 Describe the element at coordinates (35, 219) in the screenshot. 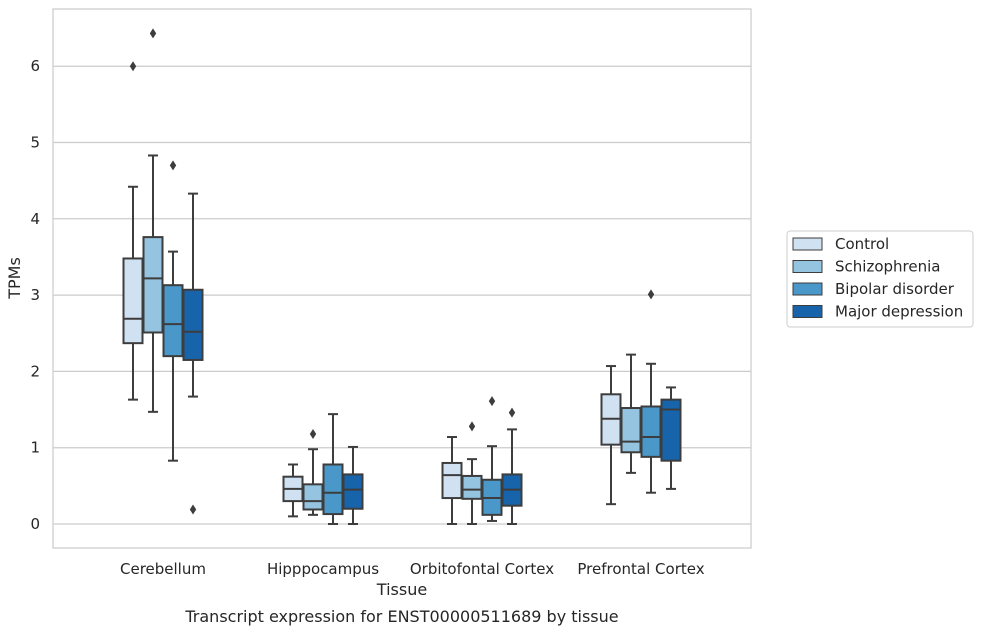

I see `y-tick-label-4: 4` at that location.